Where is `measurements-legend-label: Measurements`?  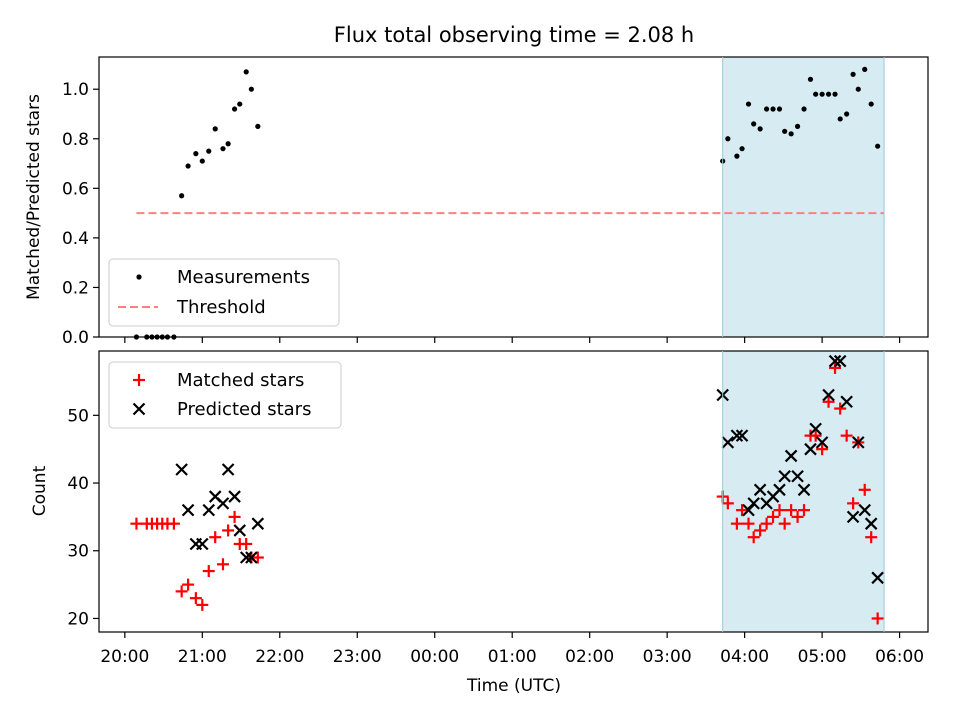 measurements-legend-label: Measurements is located at coordinates (243, 277).